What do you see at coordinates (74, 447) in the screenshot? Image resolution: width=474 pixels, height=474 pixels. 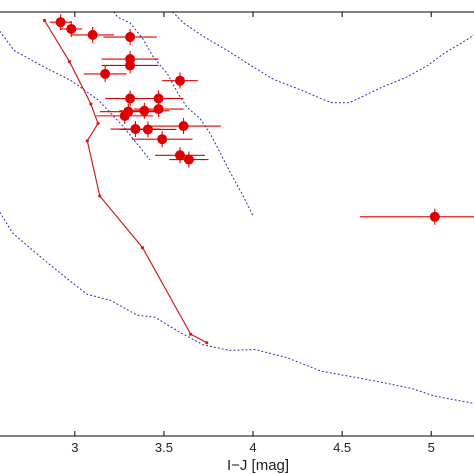 I see `x-tick-label: 3` at bounding box center [74, 447].